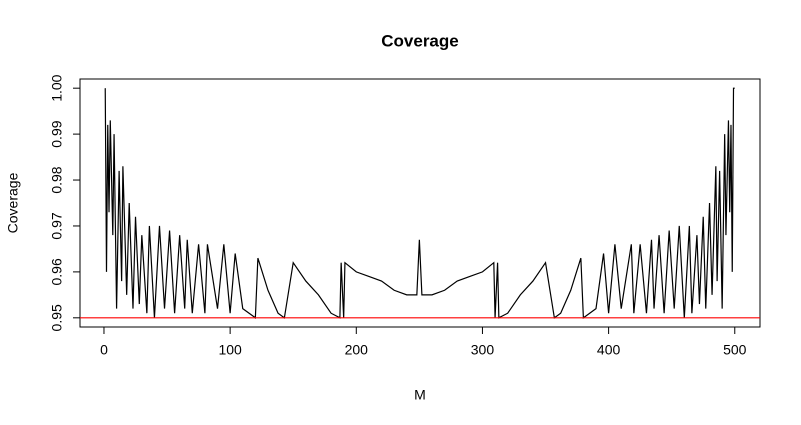  I want to click on x-tick-label: 100, so click(230, 350).